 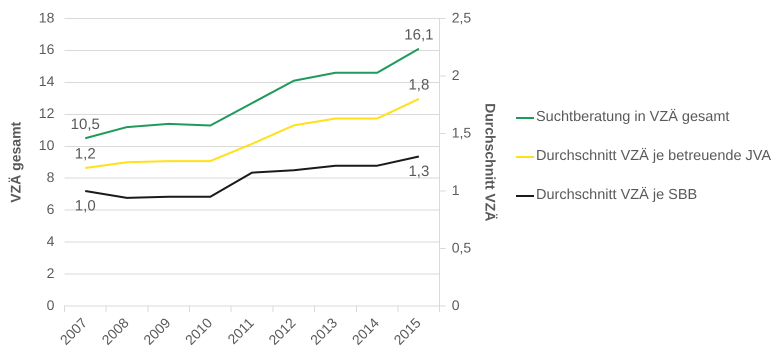 I want to click on legend-label: Durchschnitt VZÄ je betreuende JVA, so click(x=654, y=156).